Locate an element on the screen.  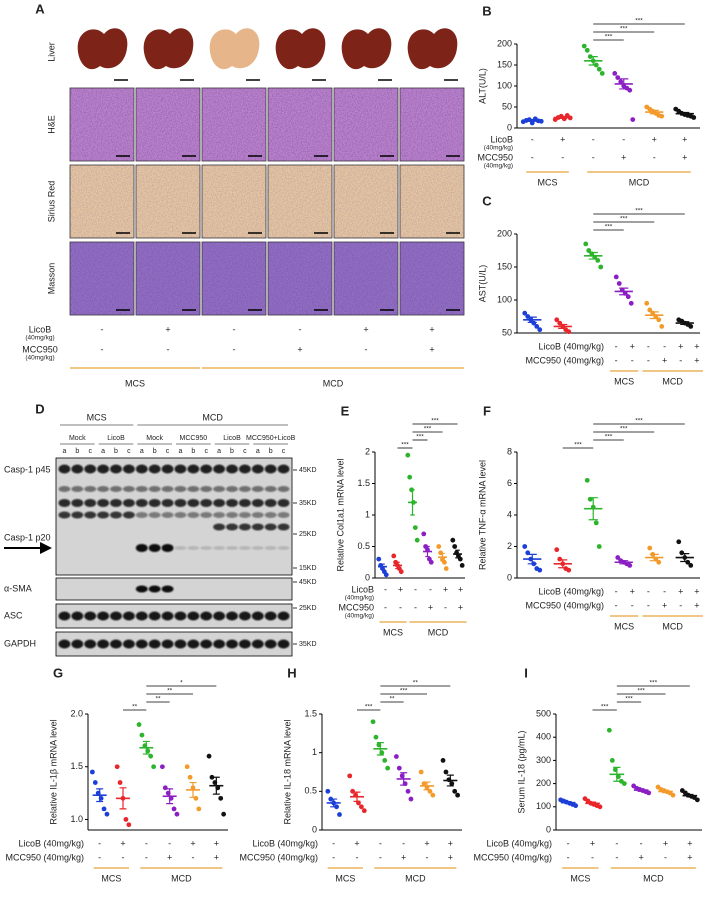
y-tick-label: 150 is located at coordinates (504, 266).